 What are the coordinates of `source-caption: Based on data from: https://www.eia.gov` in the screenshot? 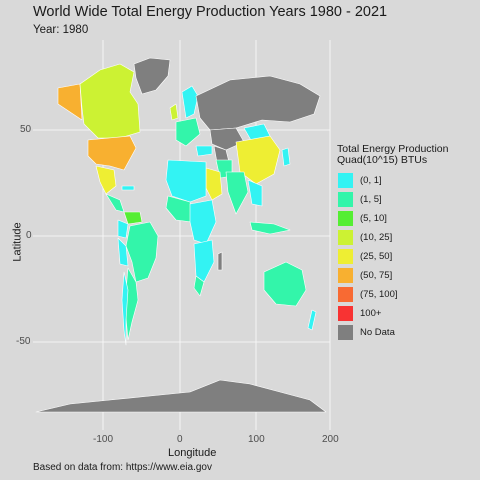 It's located at (122, 467).